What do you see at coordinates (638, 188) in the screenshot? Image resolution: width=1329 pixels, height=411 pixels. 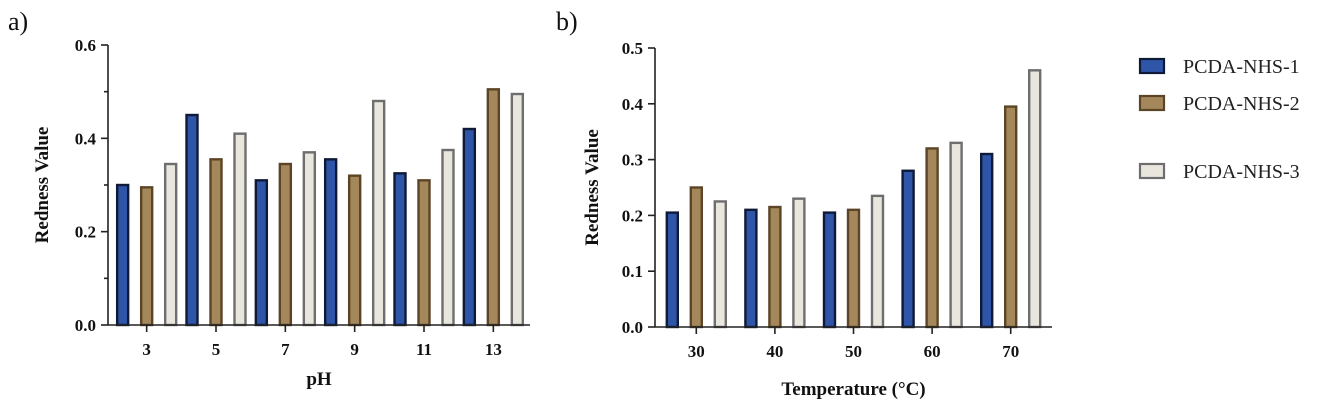 I see `chart-b-y-ticks: 0.0 0.1 0.2 0.3 0.4 0.5` at bounding box center [638, 188].